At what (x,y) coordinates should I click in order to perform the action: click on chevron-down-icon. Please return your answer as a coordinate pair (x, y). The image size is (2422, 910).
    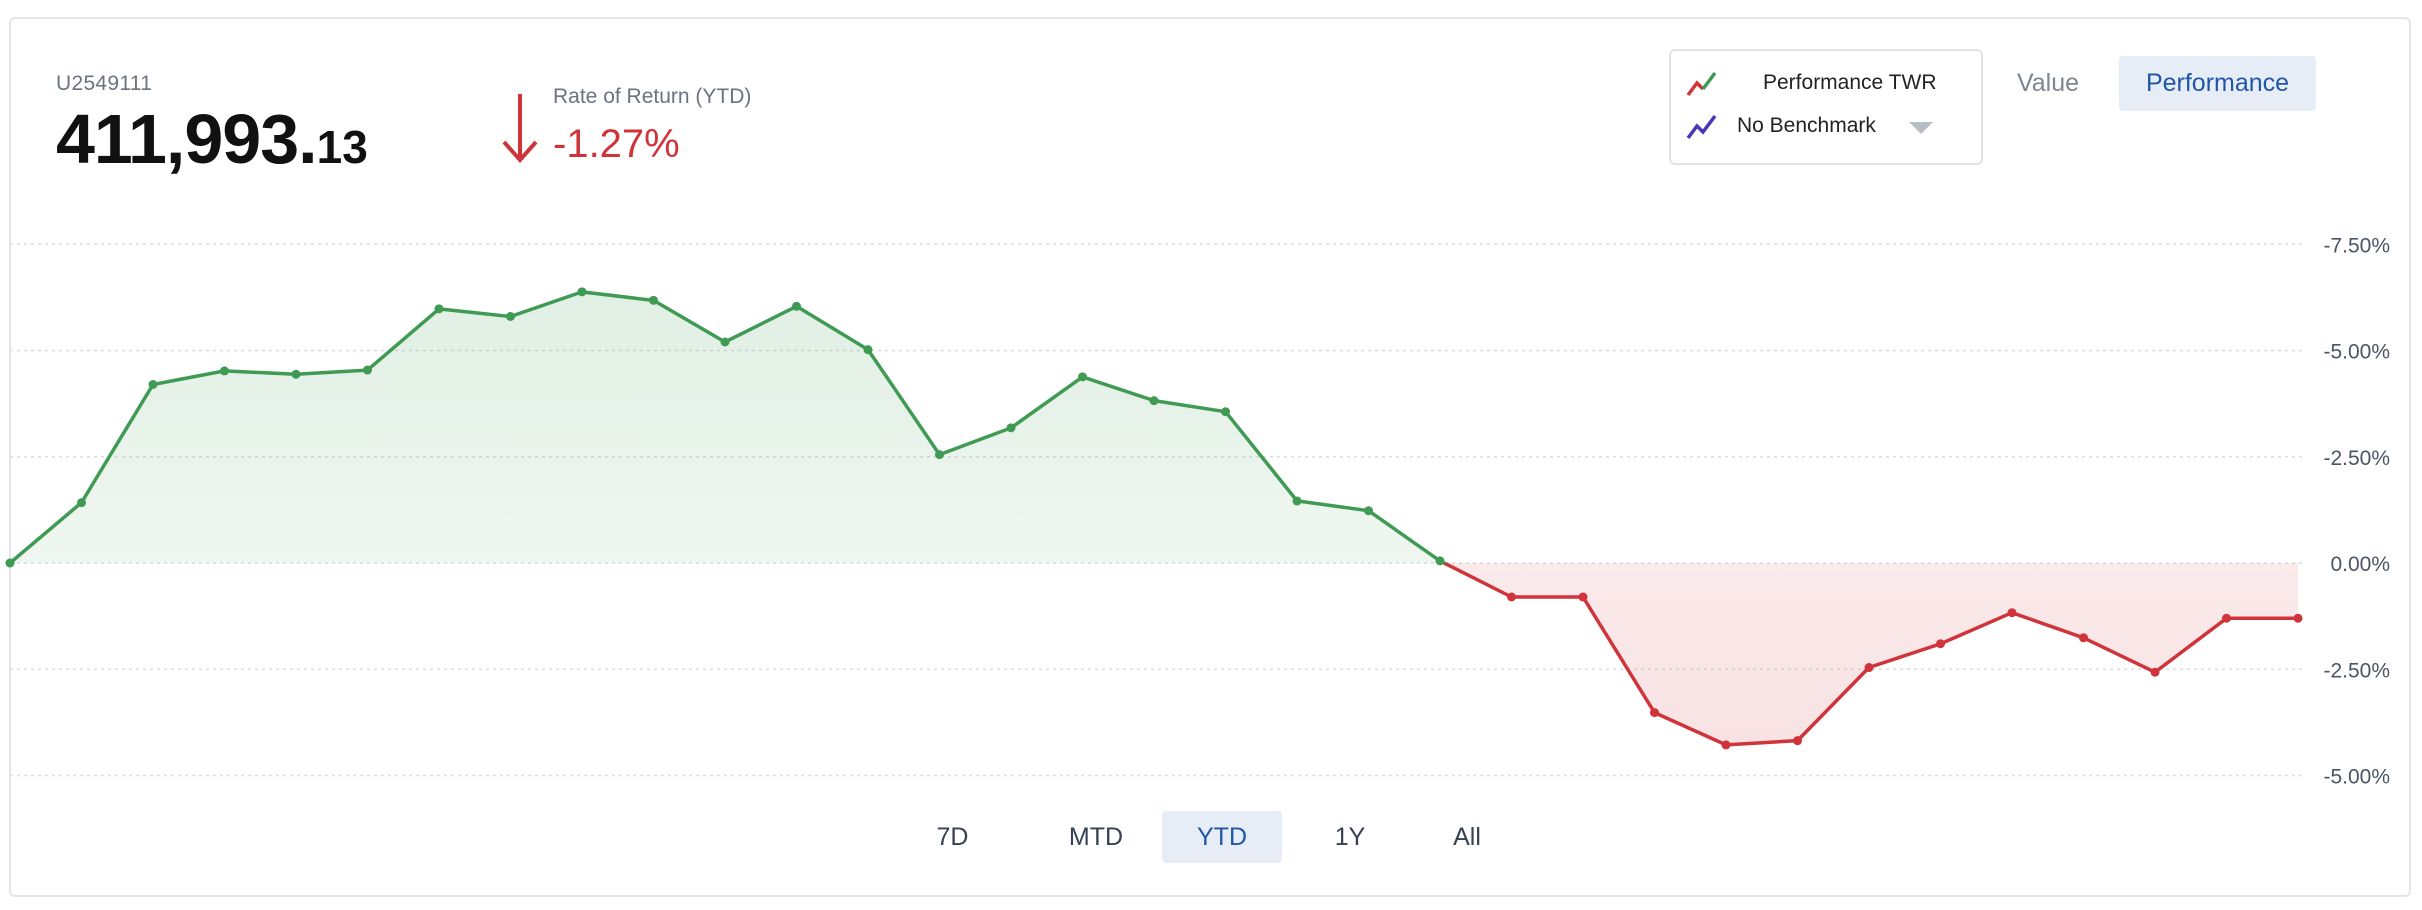
    Looking at the image, I should click on (1921, 128).